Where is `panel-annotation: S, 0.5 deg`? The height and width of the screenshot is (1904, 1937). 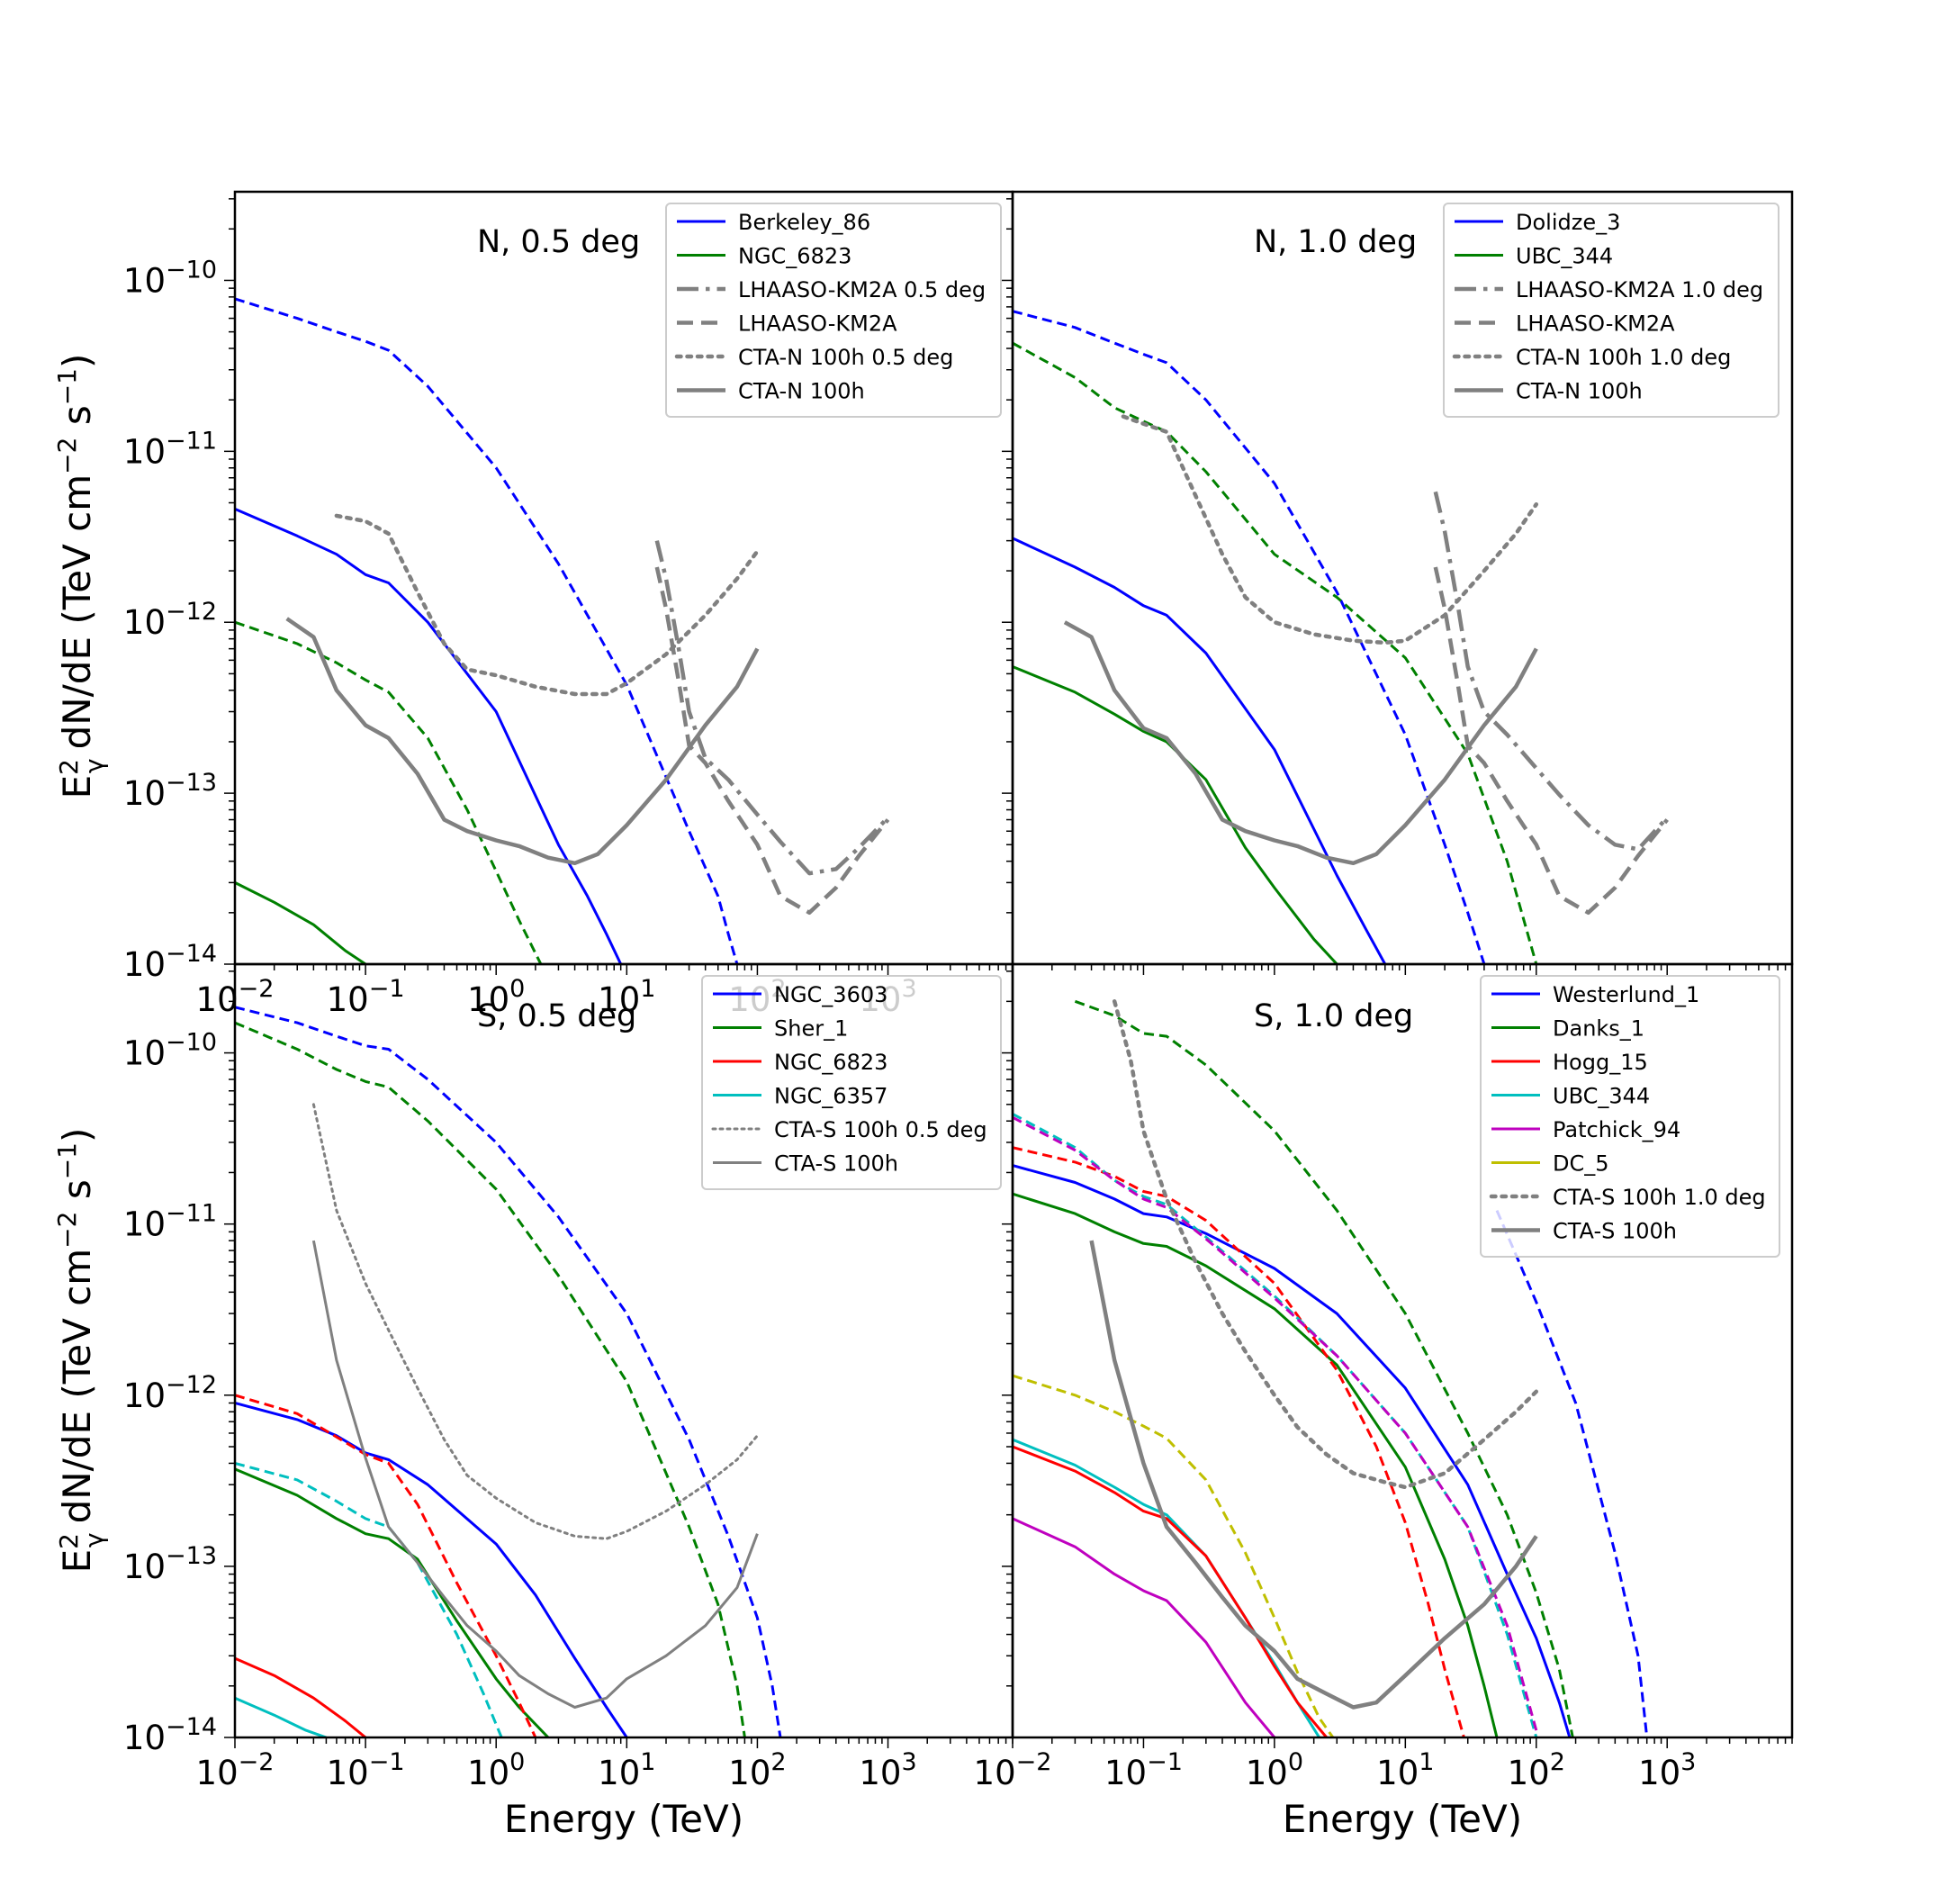 panel-annotation: S, 0.5 deg is located at coordinates (556, 1016).